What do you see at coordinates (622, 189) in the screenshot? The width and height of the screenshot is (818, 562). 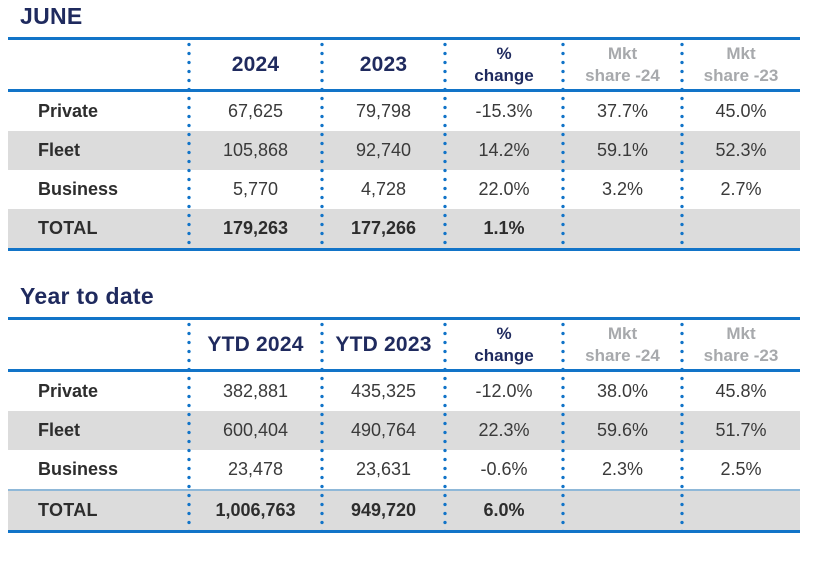 I see `value-mkt-share-24: 3.2%` at bounding box center [622, 189].